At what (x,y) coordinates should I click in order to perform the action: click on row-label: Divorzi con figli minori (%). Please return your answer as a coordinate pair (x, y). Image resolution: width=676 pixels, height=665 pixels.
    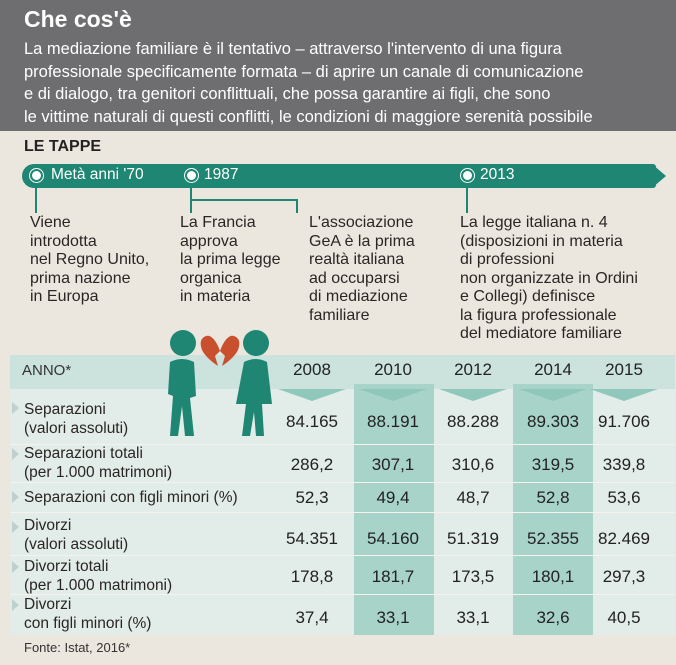
    Looking at the image, I should click on (87, 614).